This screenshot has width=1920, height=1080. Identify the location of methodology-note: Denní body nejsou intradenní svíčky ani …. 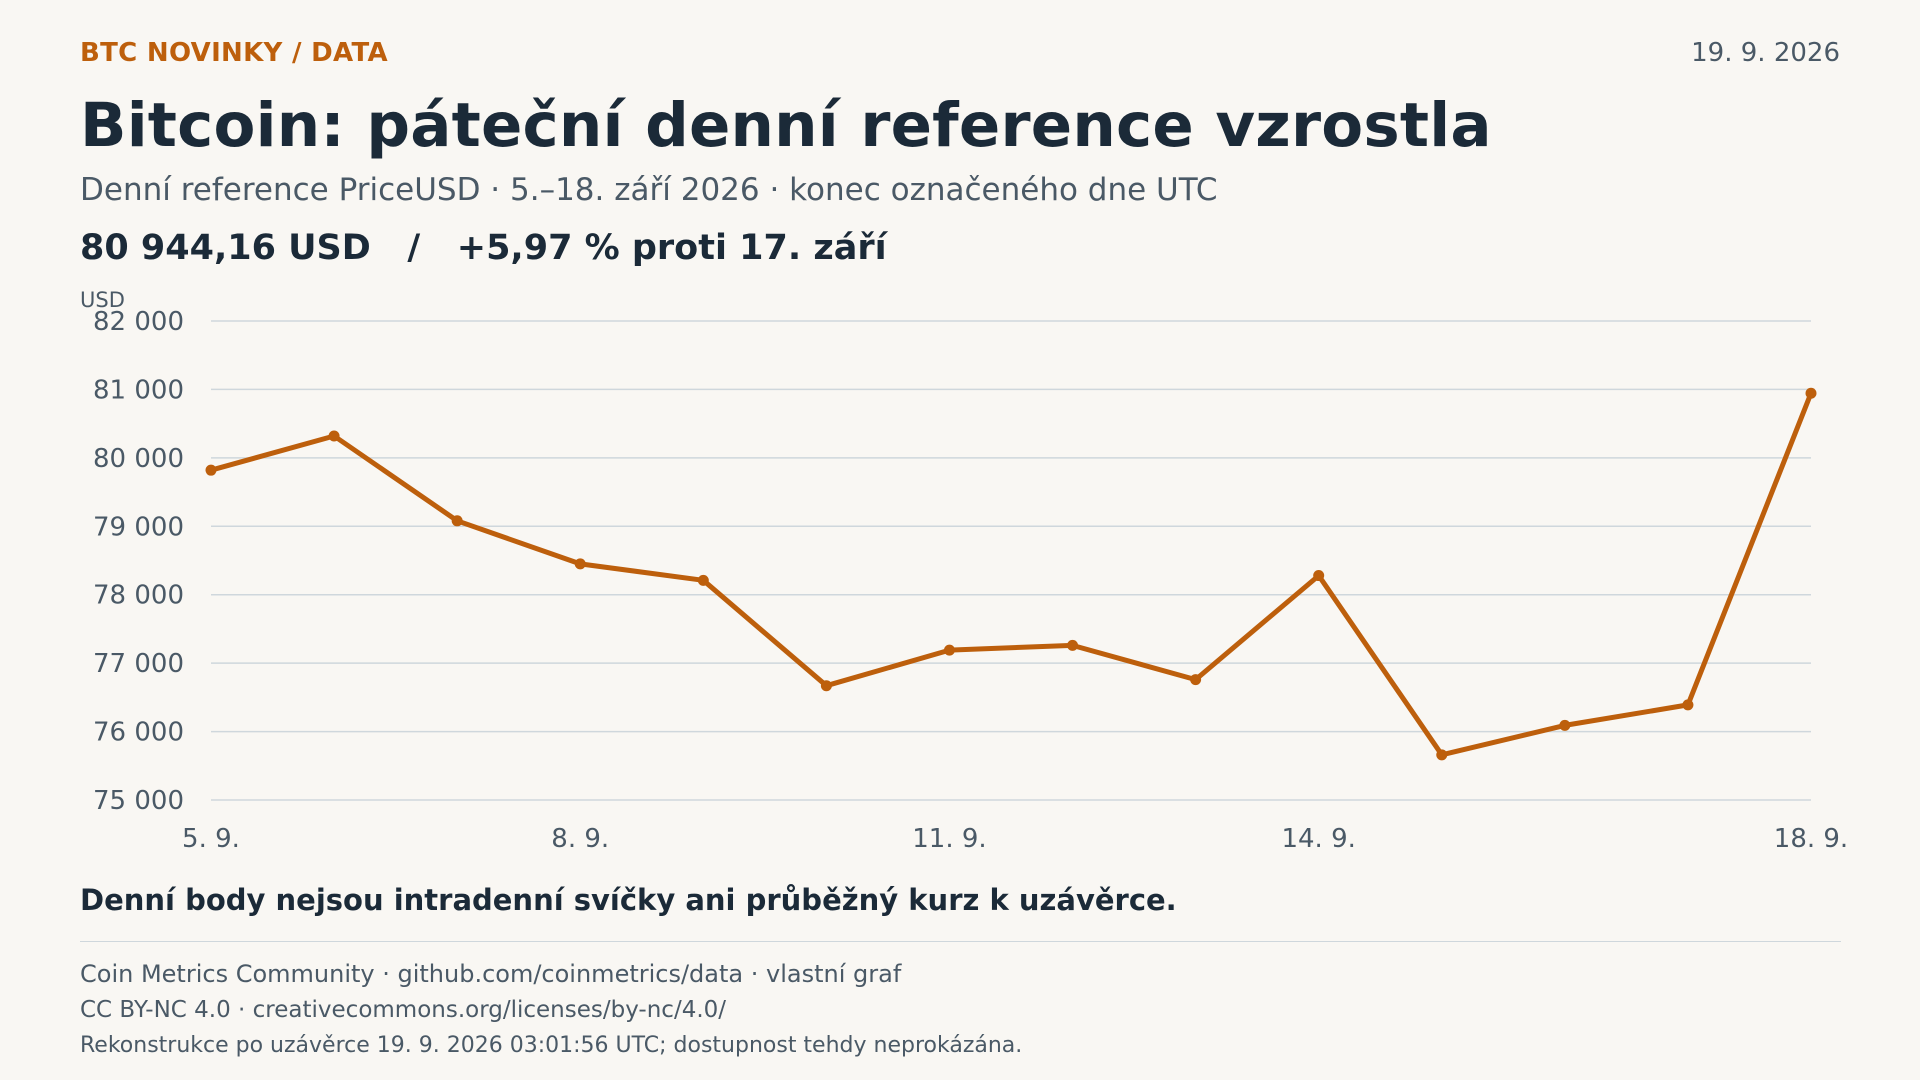
(628, 900).